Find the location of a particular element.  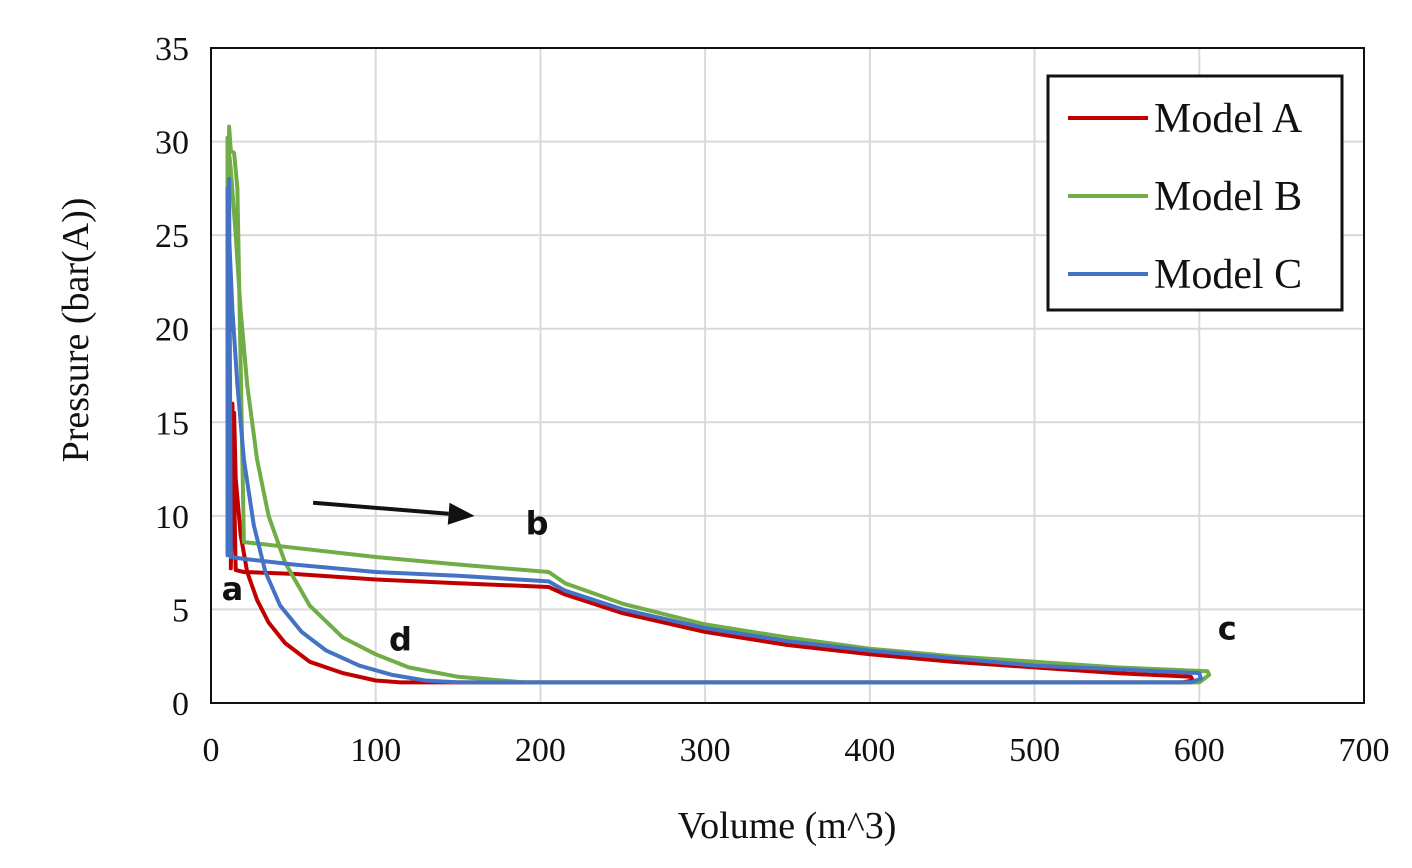

legend-box is located at coordinates (1195, 193).